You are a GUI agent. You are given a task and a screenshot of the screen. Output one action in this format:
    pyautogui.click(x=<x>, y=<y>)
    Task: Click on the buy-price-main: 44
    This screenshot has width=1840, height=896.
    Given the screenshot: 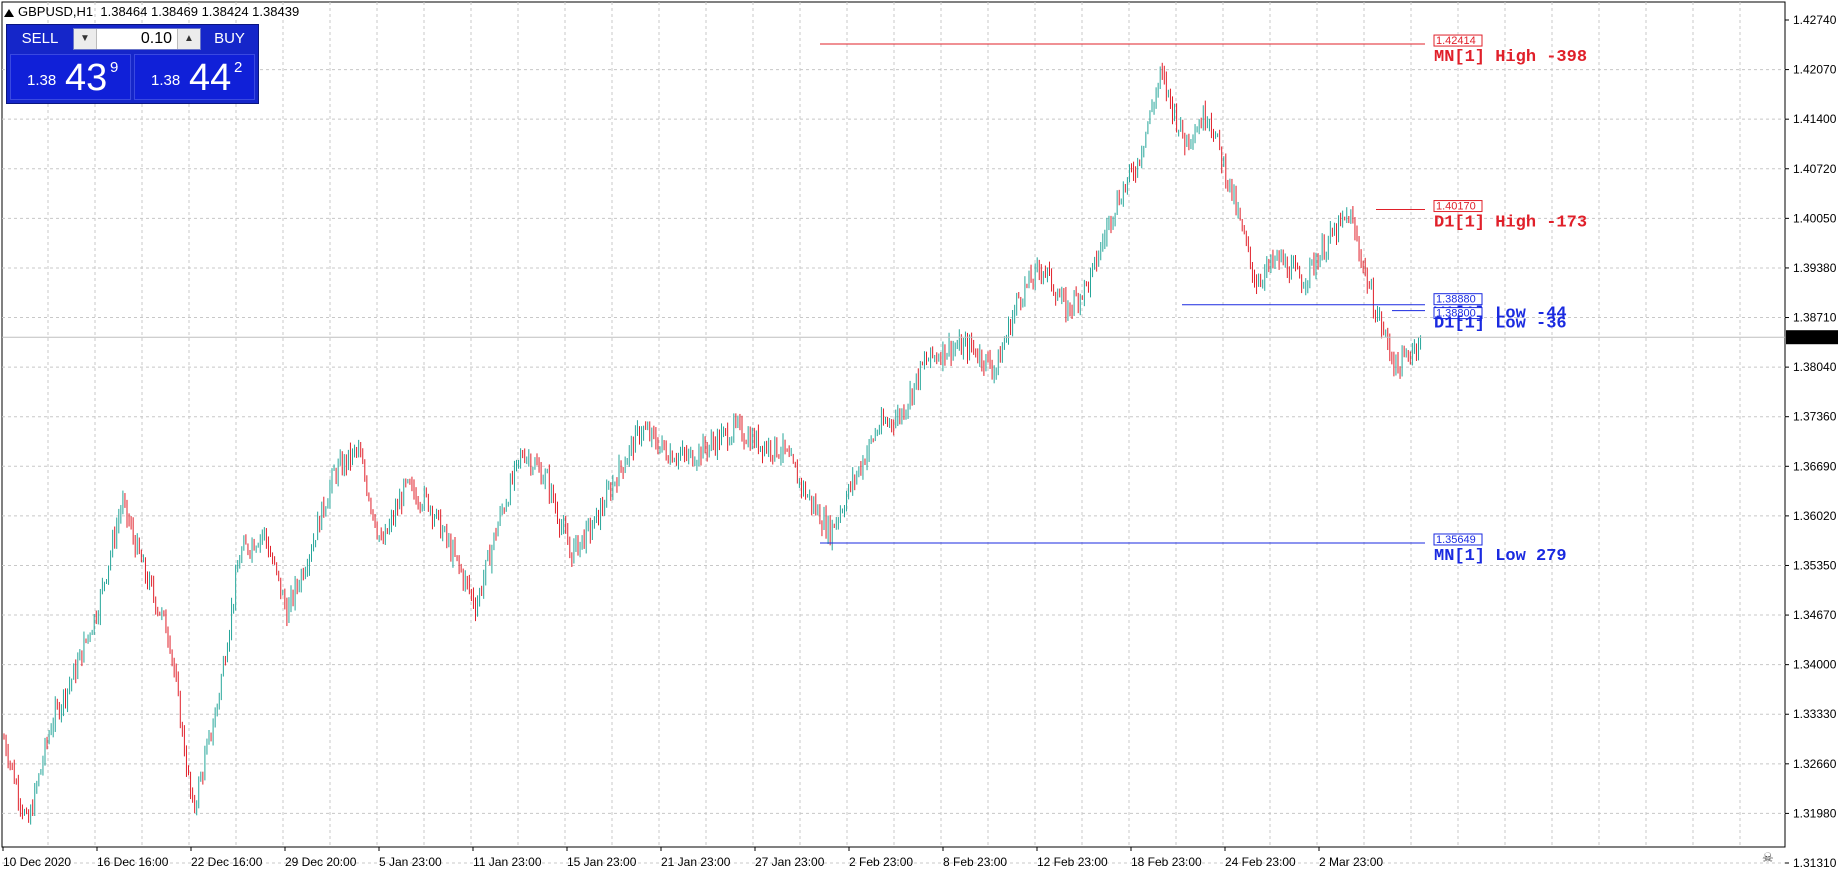 What is the action you would take?
    pyautogui.click(x=210, y=78)
    